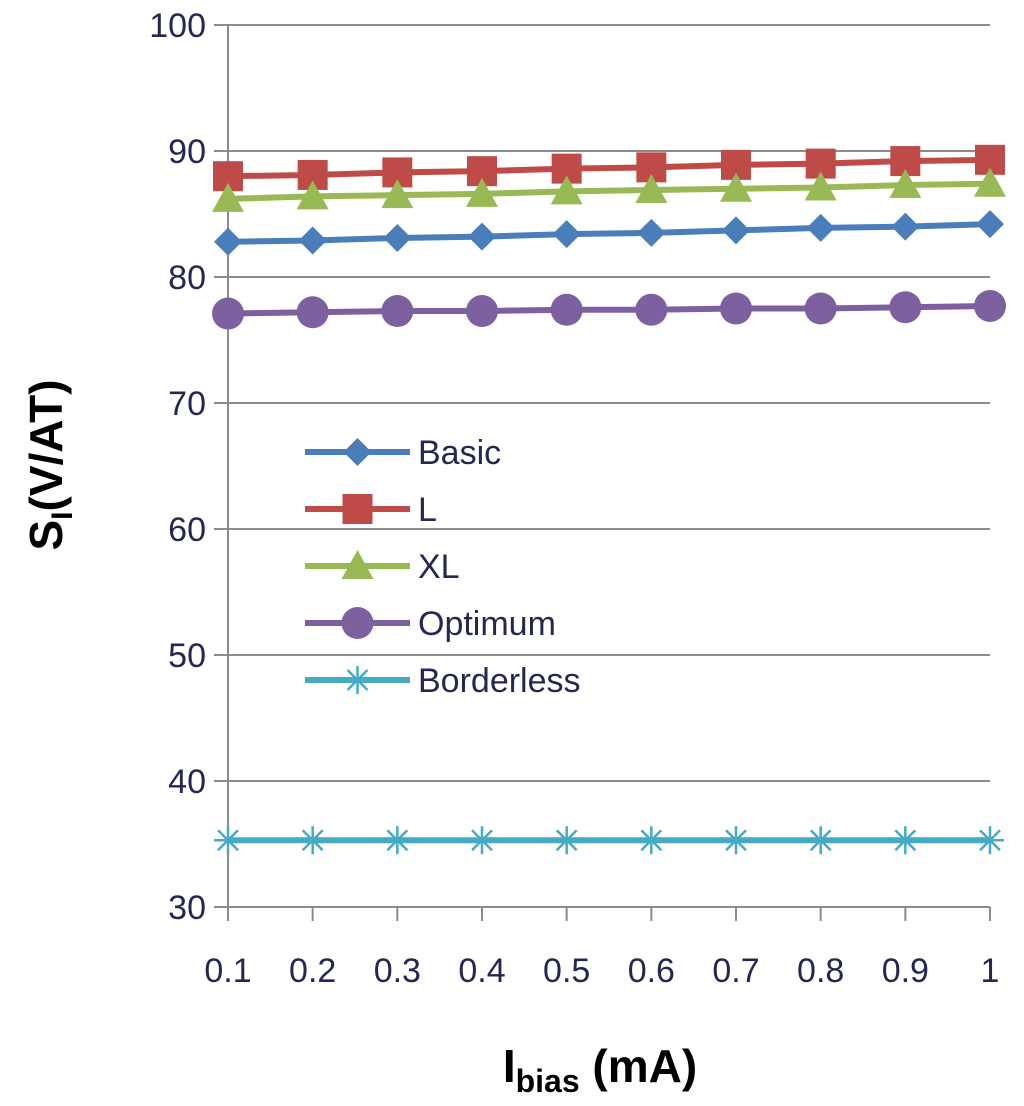  I want to click on x-tick-label: 0.2, so click(312, 971).